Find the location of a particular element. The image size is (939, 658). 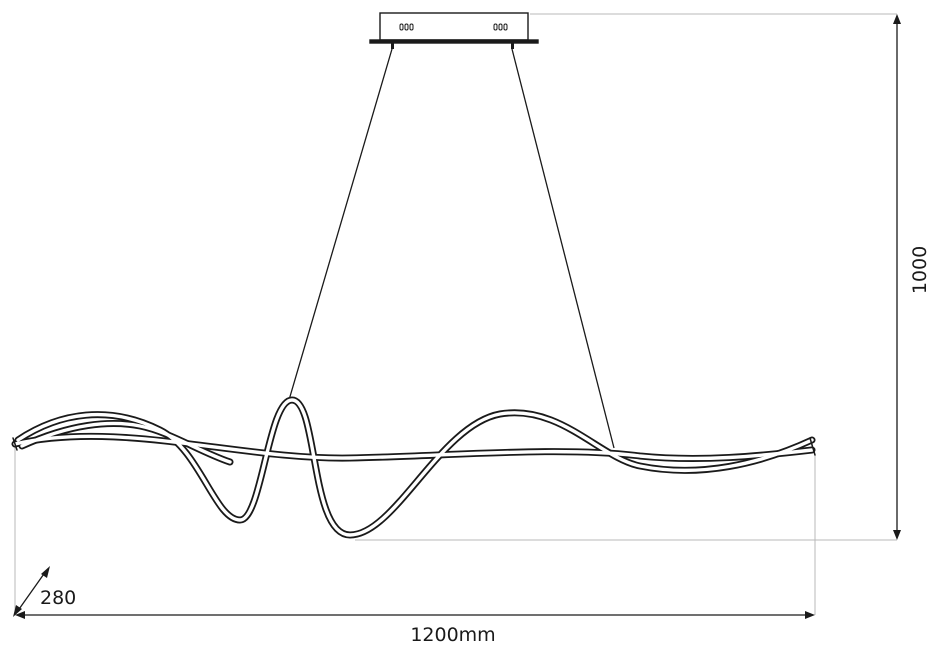

arrow-left-icon is located at coordinates (20, 615).